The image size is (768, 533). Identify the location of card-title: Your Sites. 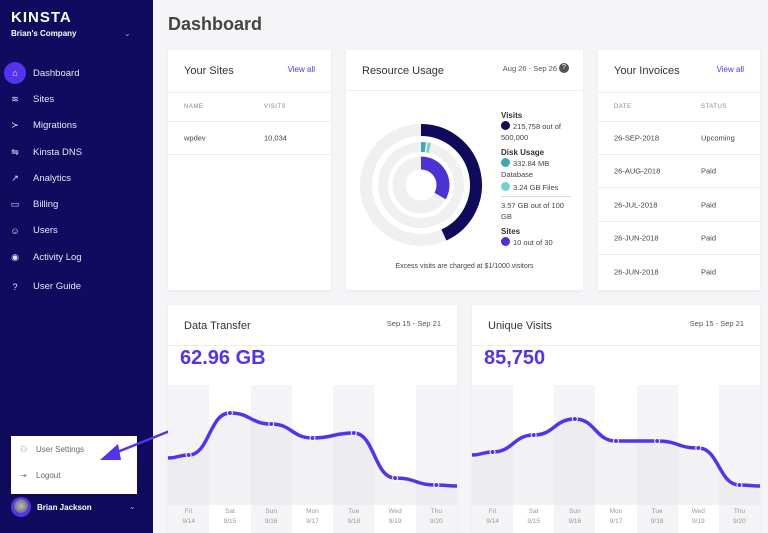
(209, 71).